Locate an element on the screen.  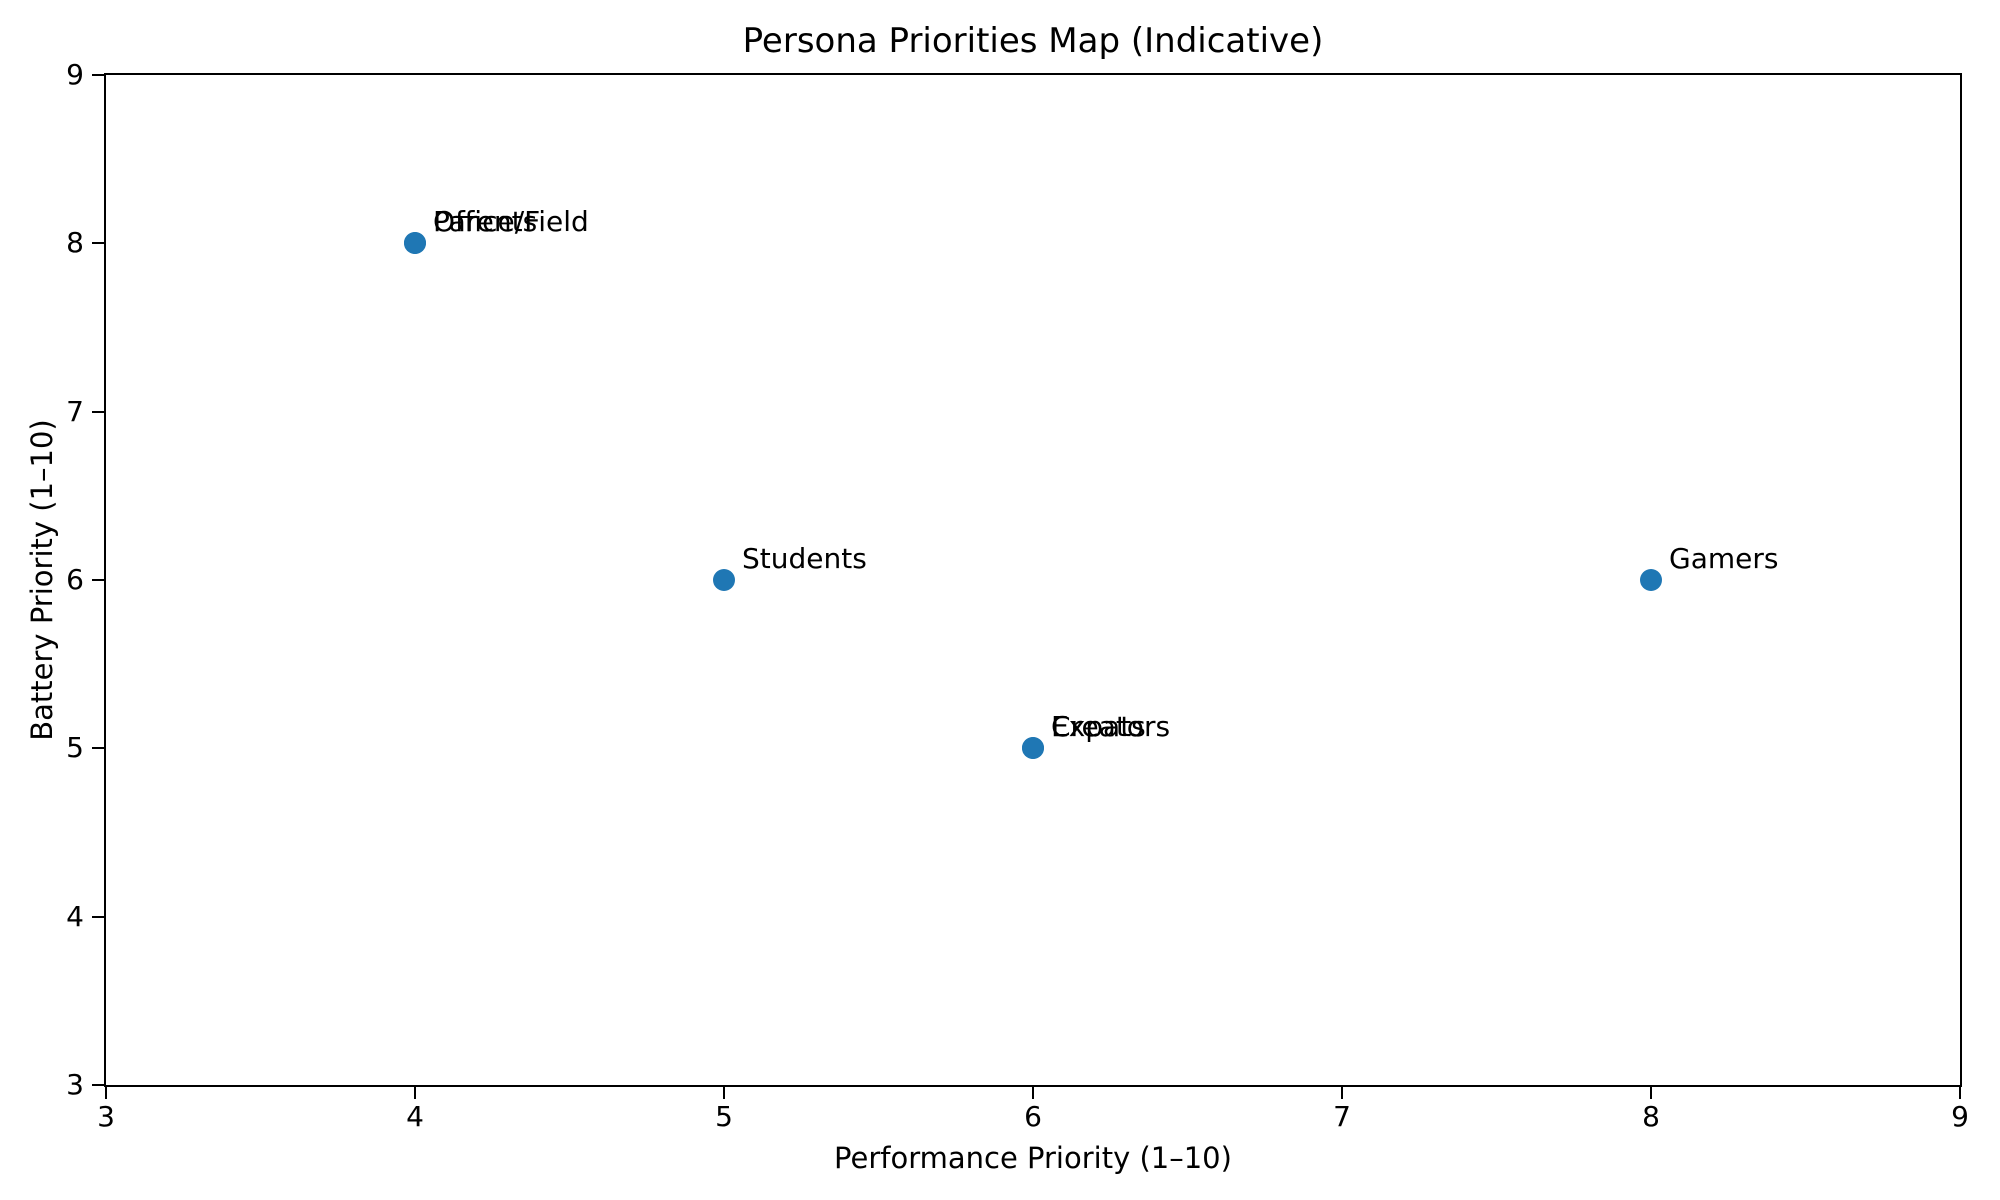
x-tick-label: 9 is located at coordinates (1960, 1116).